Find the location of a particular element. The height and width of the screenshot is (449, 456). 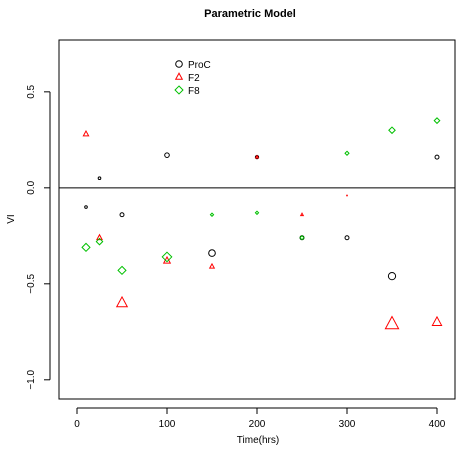

y-axis-label: VI is located at coordinates (11, 218).